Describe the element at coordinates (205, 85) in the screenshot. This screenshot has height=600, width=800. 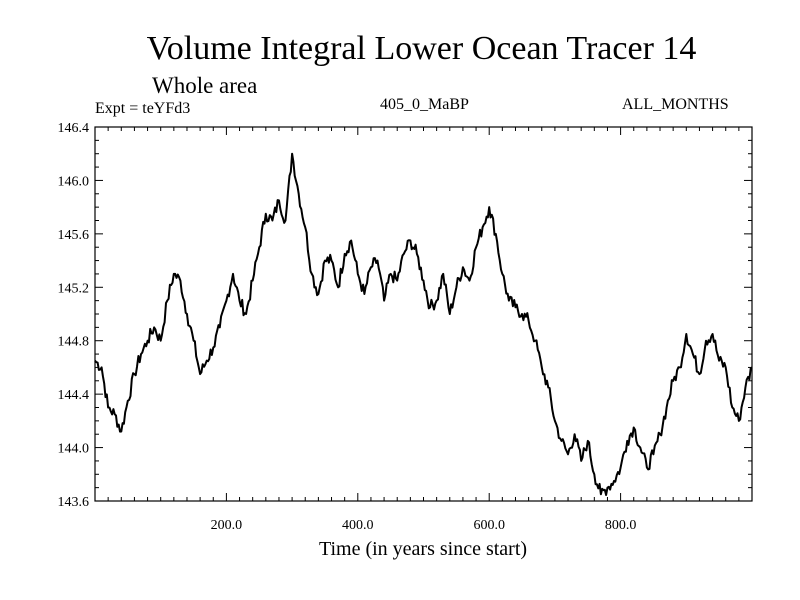
I see `chart-subtitle: Whole area` at that location.